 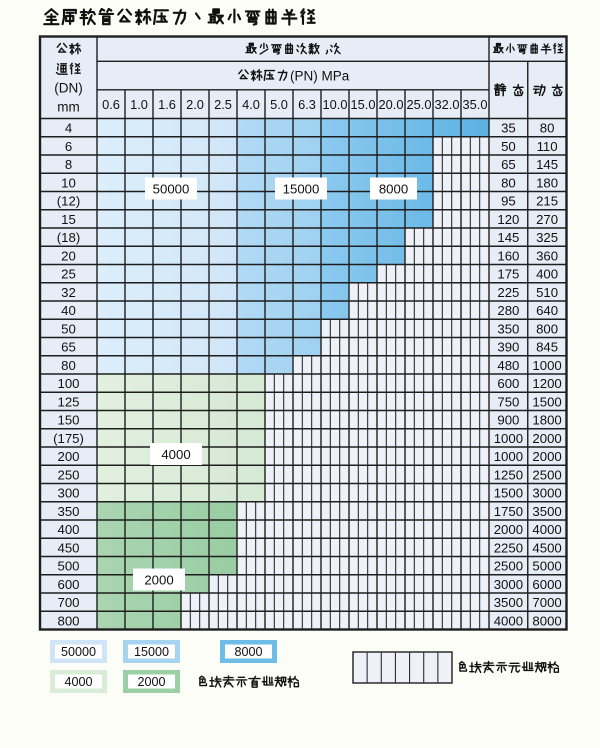 I want to click on svg-text: 4500, so click(x=546, y=548).